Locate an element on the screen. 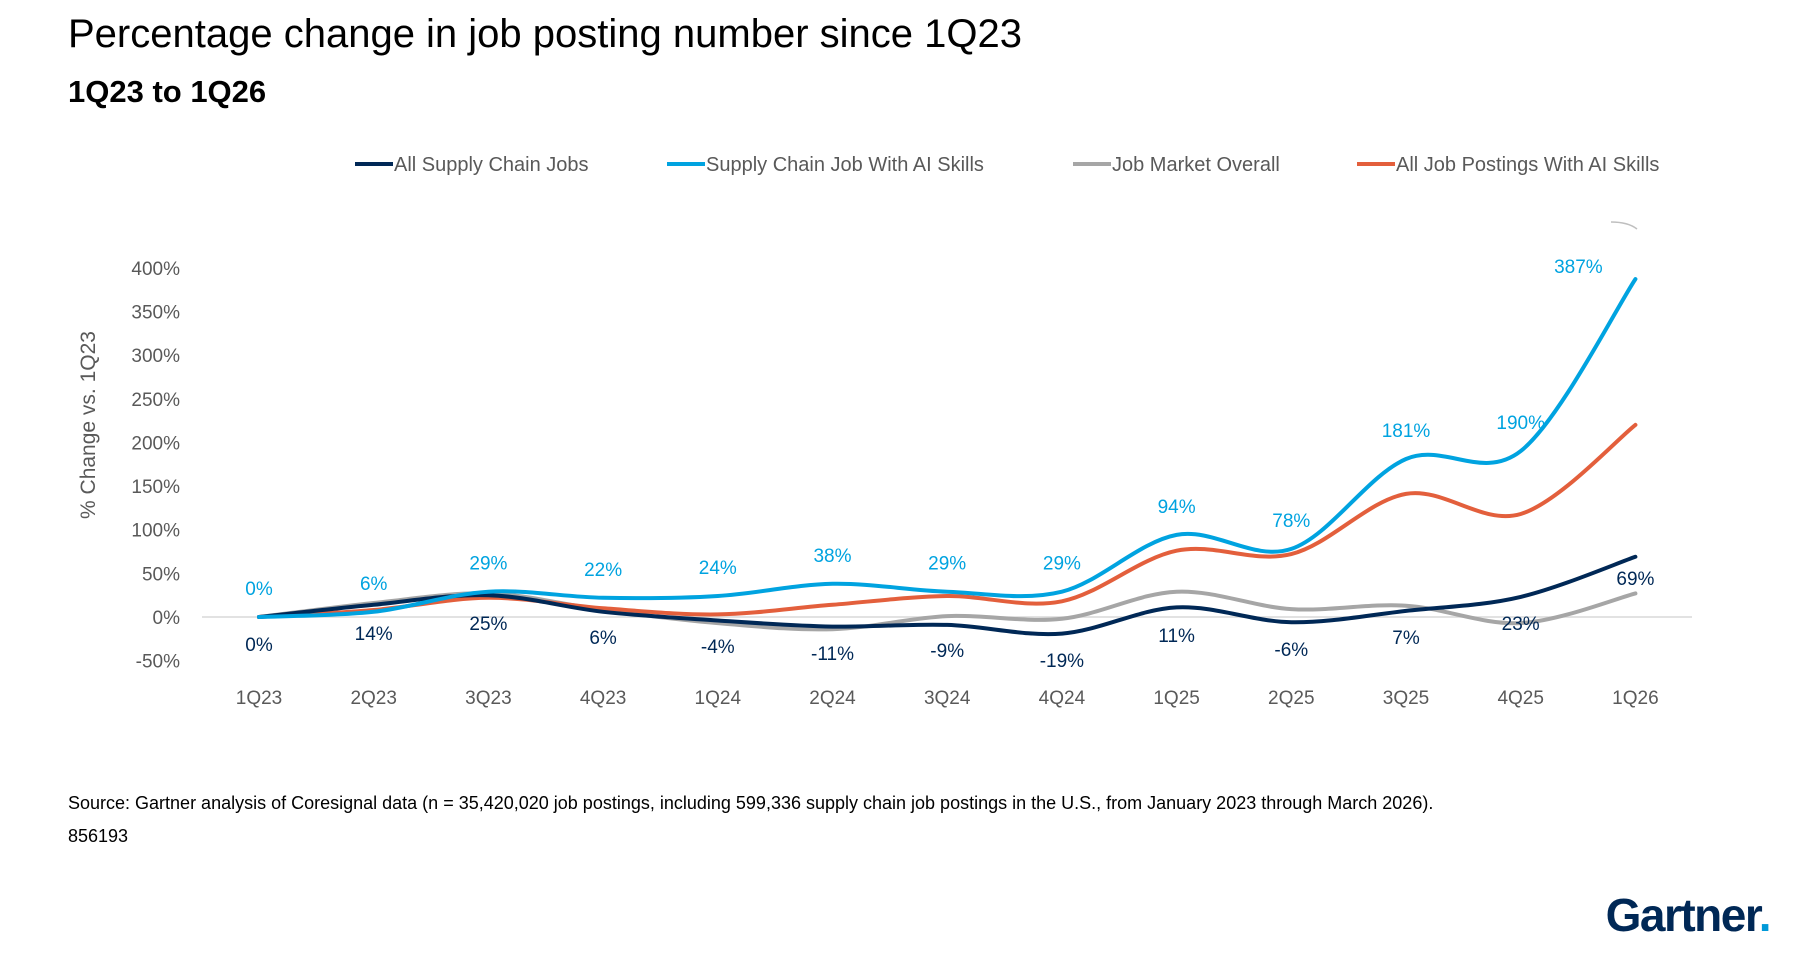 The image size is (1800, 957). x-tick-label: 2Q24 is located at coordinates (832, 698).